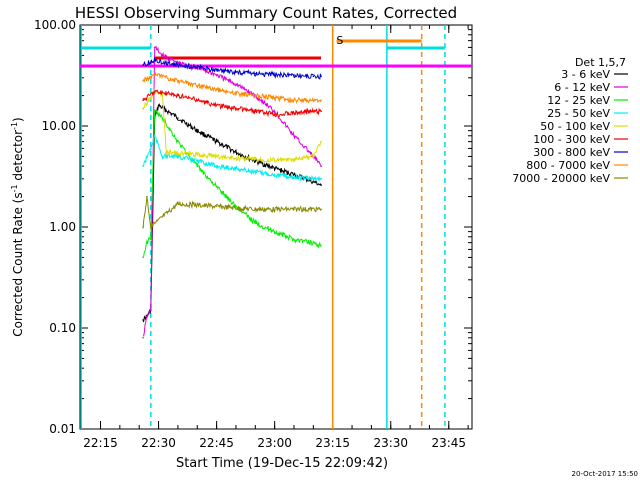 This screenshot has height=480, width=640. Describe the element at coordinates (585, 74) in the screenshot. I see `legend-label: 3 - 6 keV` at that location.